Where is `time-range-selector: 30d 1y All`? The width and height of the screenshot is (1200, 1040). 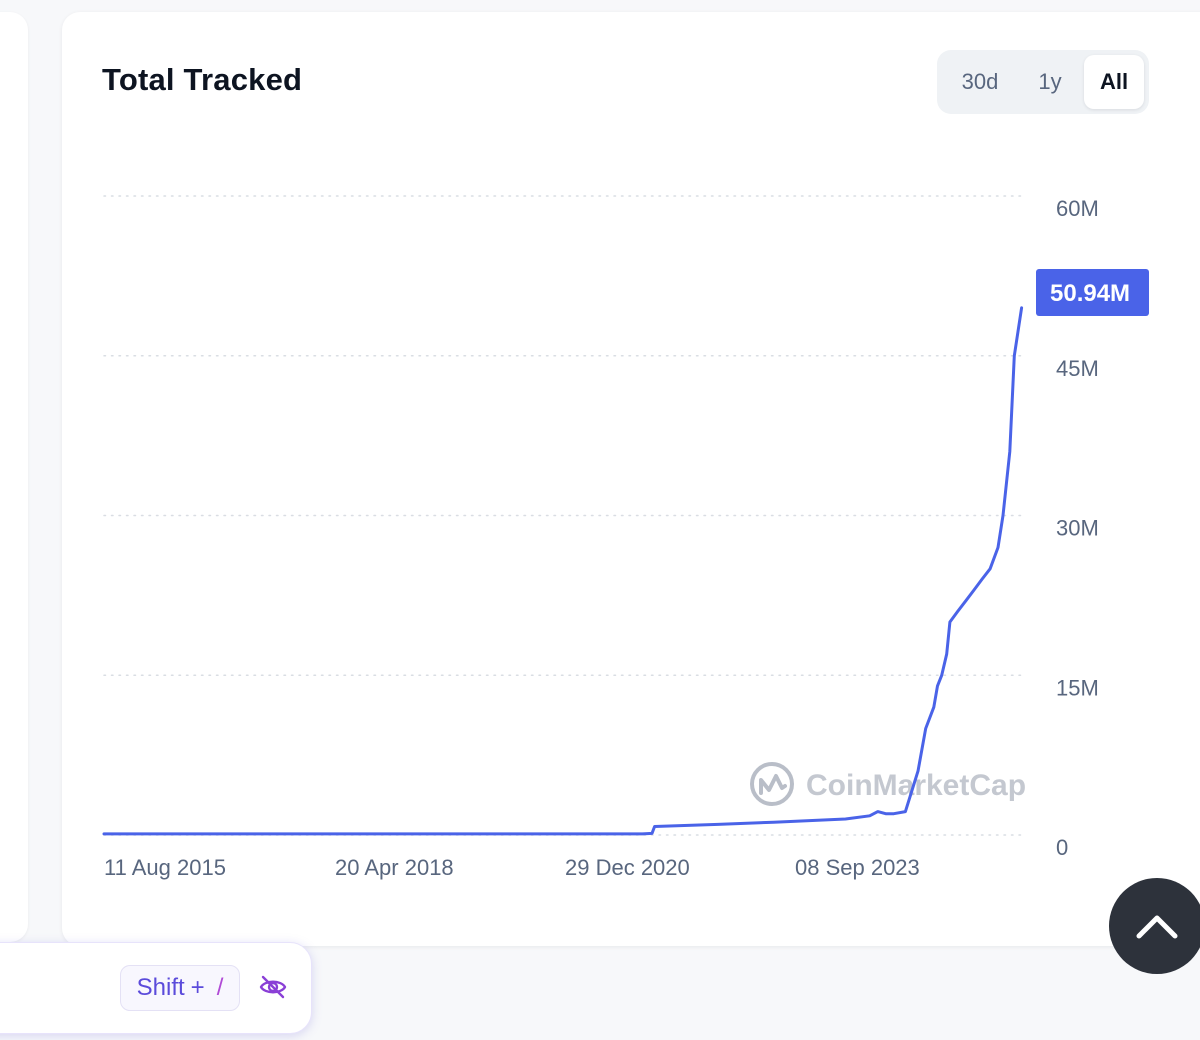
time-range-selector: 30d 1y All is located at coordinates (1043, 82).